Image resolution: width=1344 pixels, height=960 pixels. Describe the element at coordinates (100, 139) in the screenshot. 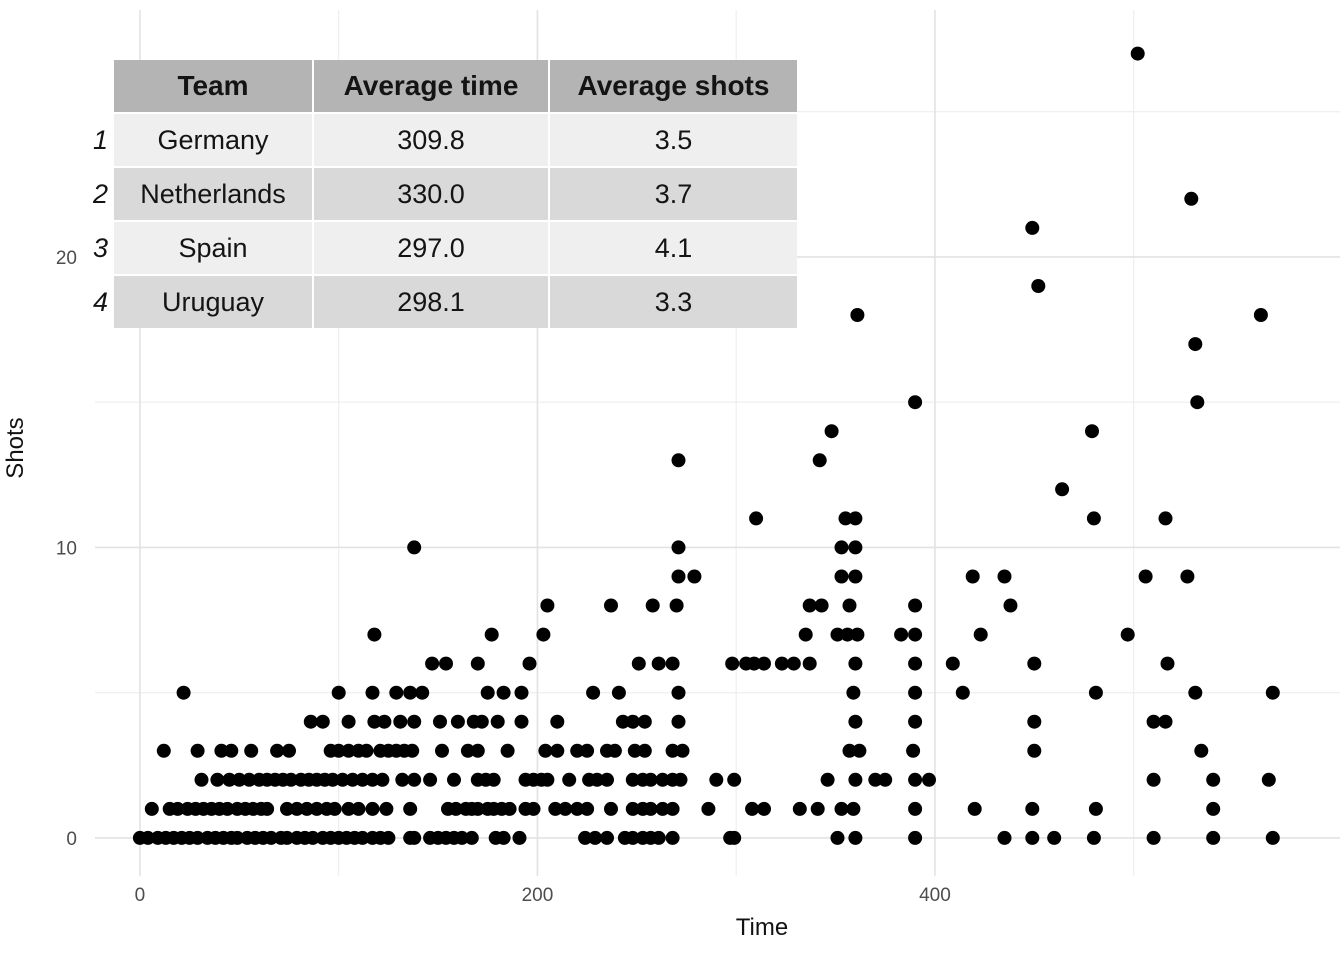

I see `table-row-index: 1` at that location.